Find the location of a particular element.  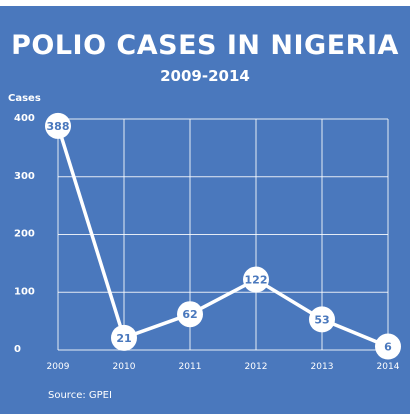

data-label: 6 is located at coordinates (388, 347).